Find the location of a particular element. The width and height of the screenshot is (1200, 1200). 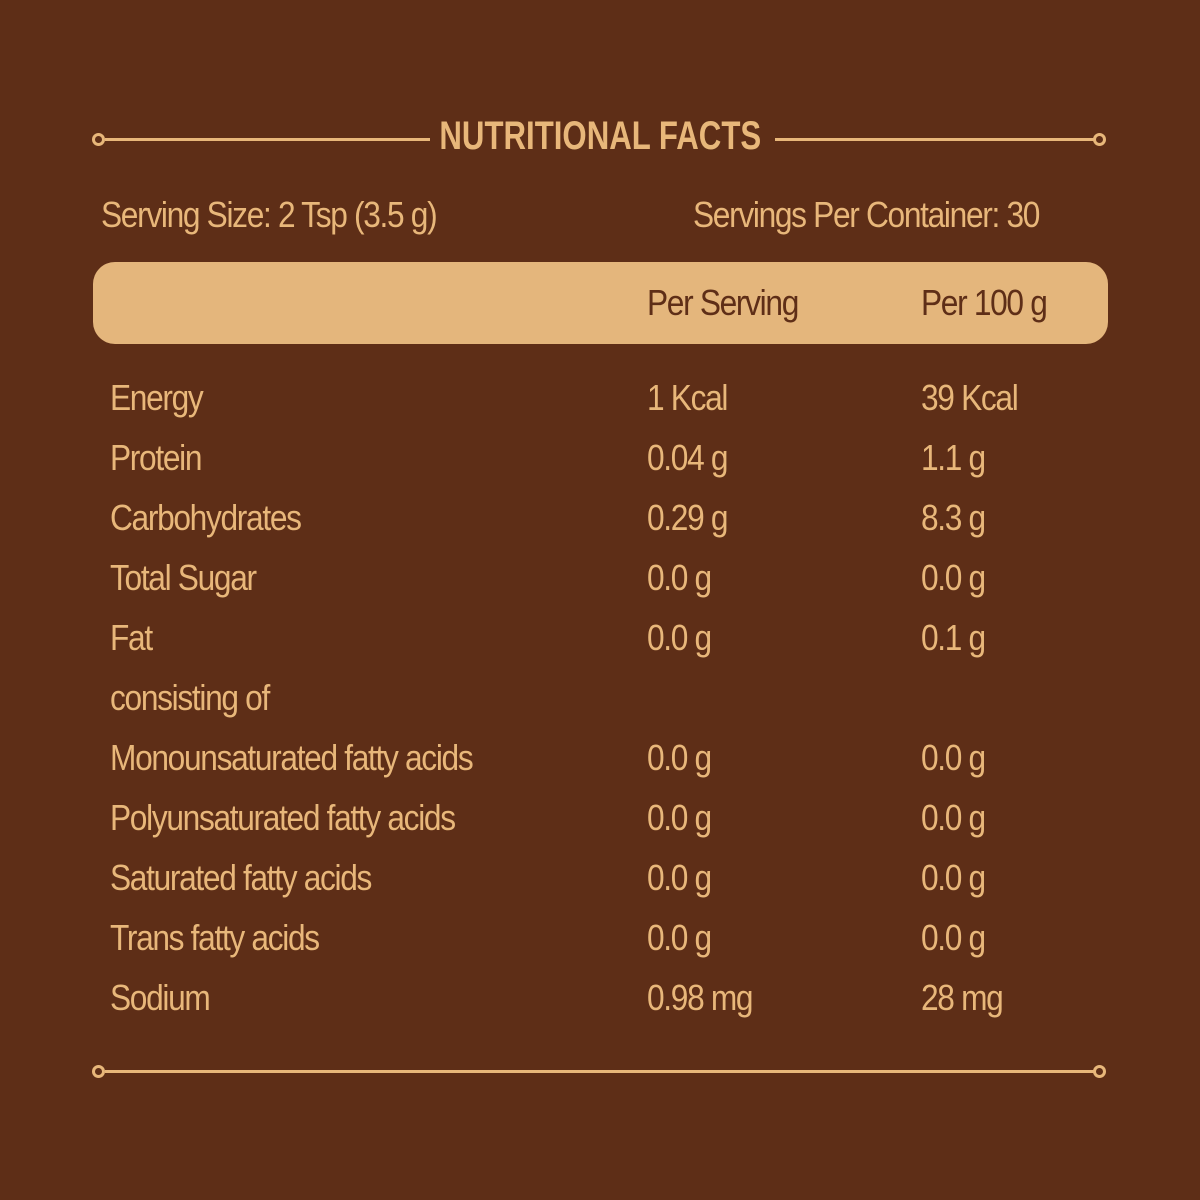

nutrient-label: Protein is located at coordinates (156, 457).